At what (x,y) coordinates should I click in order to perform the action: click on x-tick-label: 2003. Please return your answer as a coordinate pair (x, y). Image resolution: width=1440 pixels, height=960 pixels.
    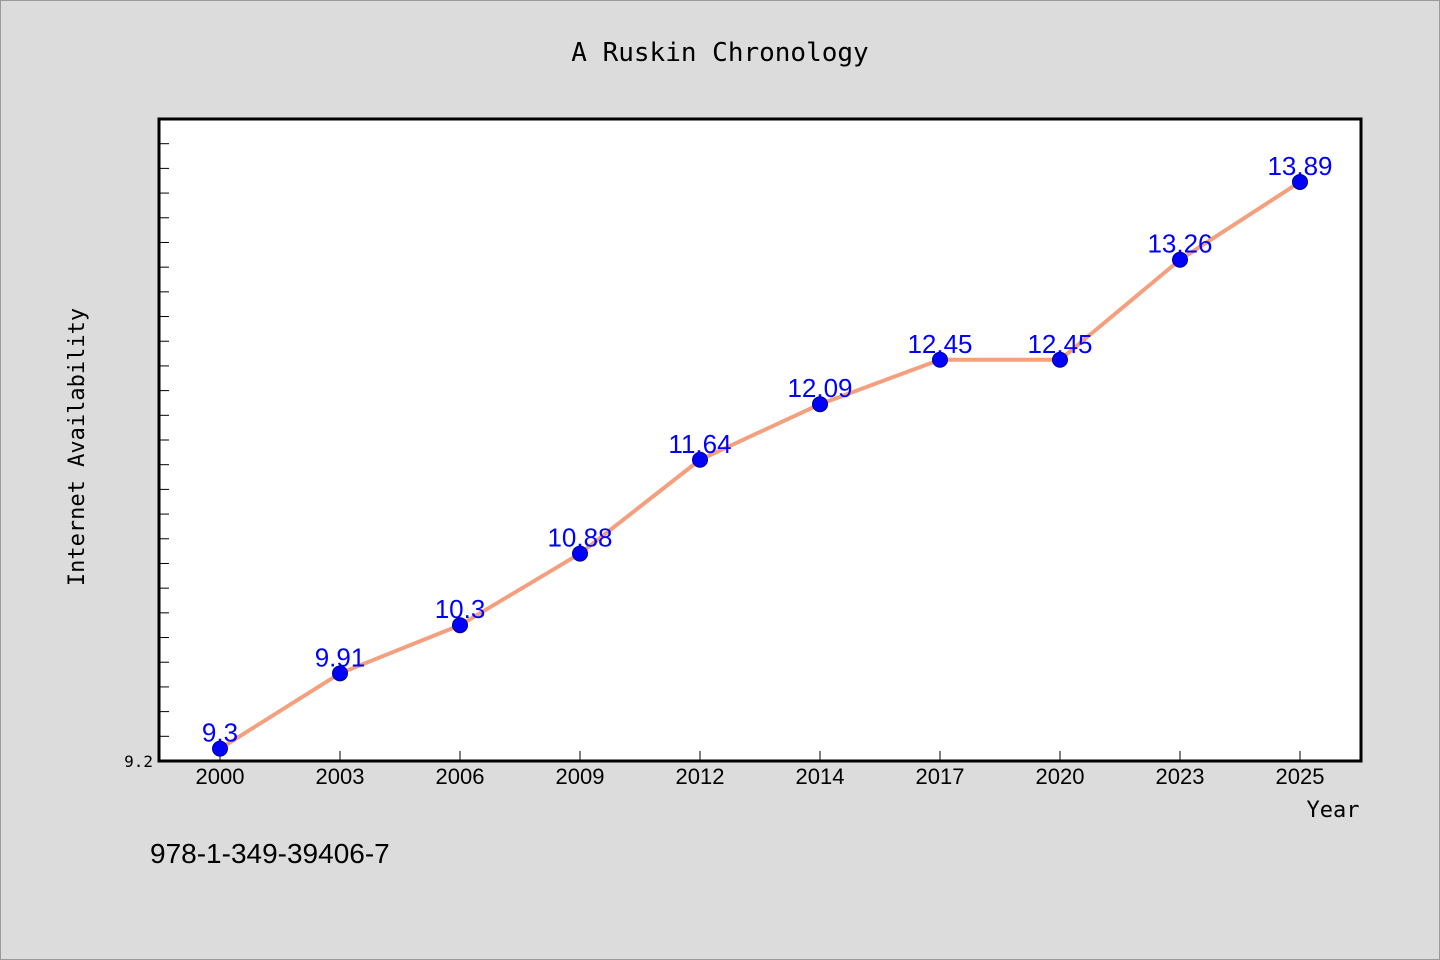
    Looking at the image, I should click on (340, 776).